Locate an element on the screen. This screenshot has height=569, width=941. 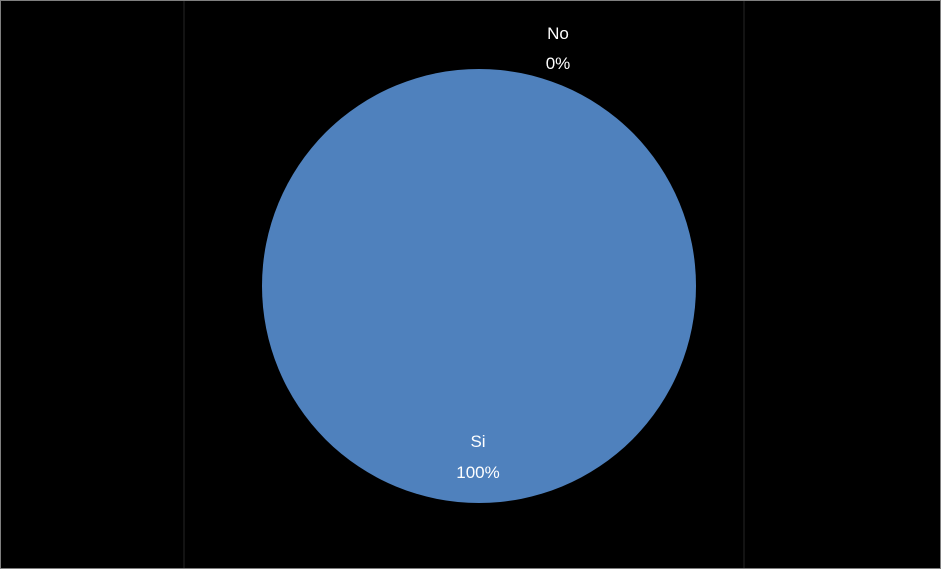
slice-label-no-category: No is located at coordinates (558, 33).